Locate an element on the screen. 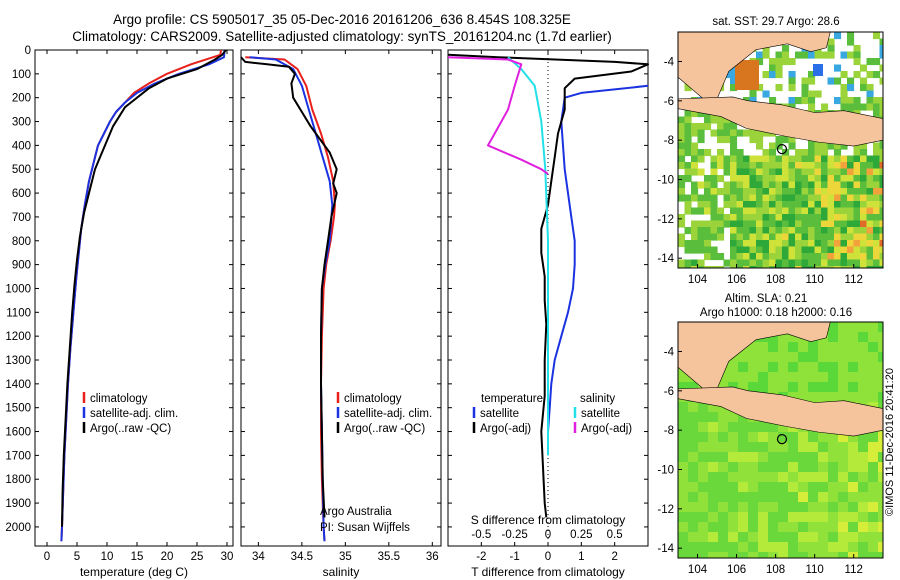 The width and height of the screenshot is (900, 580). x2-tick-label: -0.25 is located at coordinates (515, 535).